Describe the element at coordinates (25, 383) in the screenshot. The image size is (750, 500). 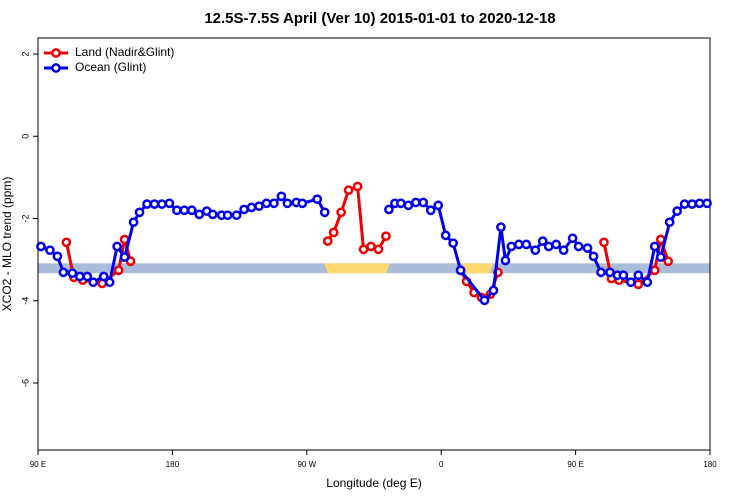
I see `y-tick-label: -6` at that location.